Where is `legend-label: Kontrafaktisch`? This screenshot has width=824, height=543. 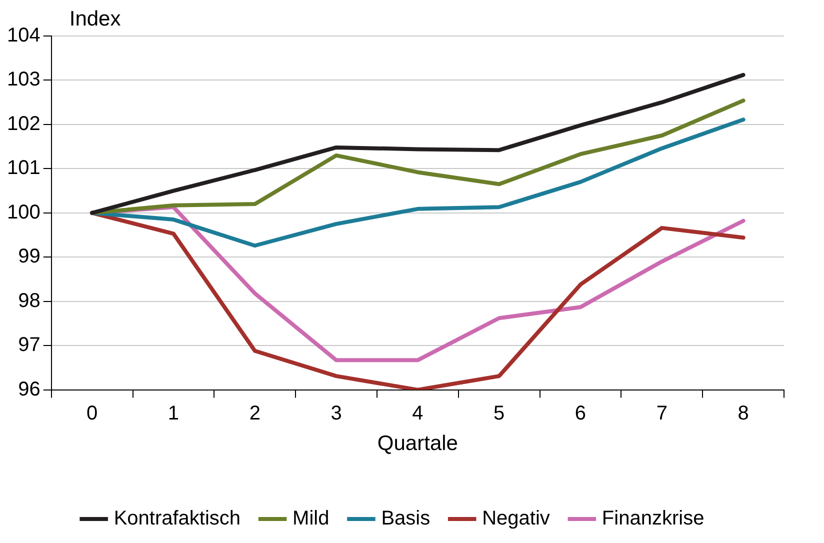 legend-label: Kontrafaktisch is located at coordinates (177, 519).